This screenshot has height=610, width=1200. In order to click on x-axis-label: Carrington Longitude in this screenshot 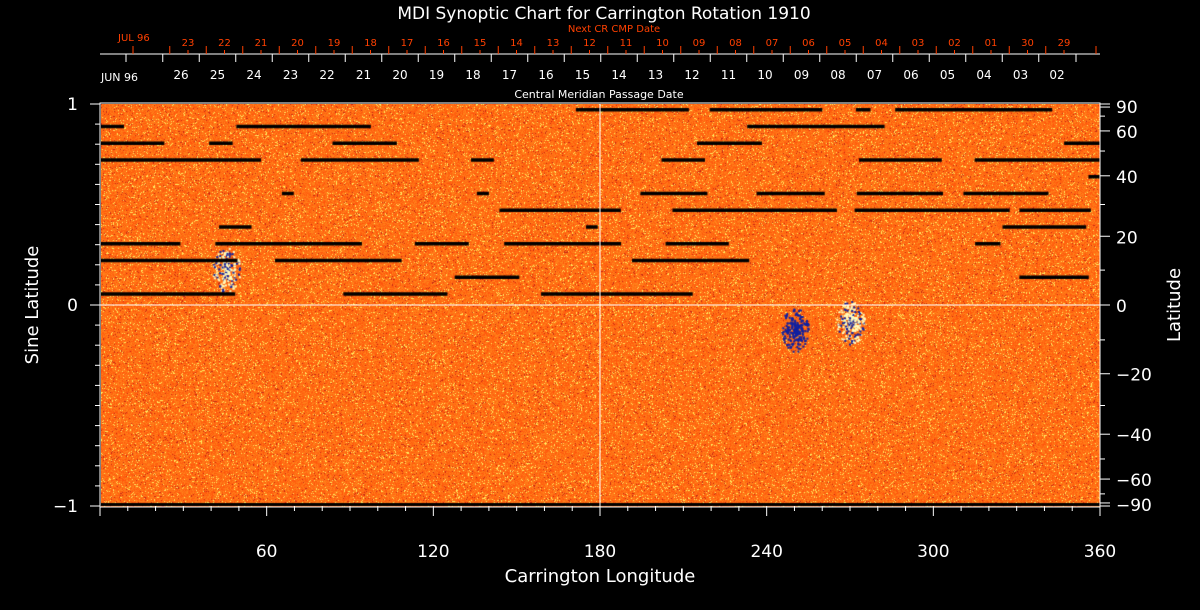, I will do `click(600, 576)`.